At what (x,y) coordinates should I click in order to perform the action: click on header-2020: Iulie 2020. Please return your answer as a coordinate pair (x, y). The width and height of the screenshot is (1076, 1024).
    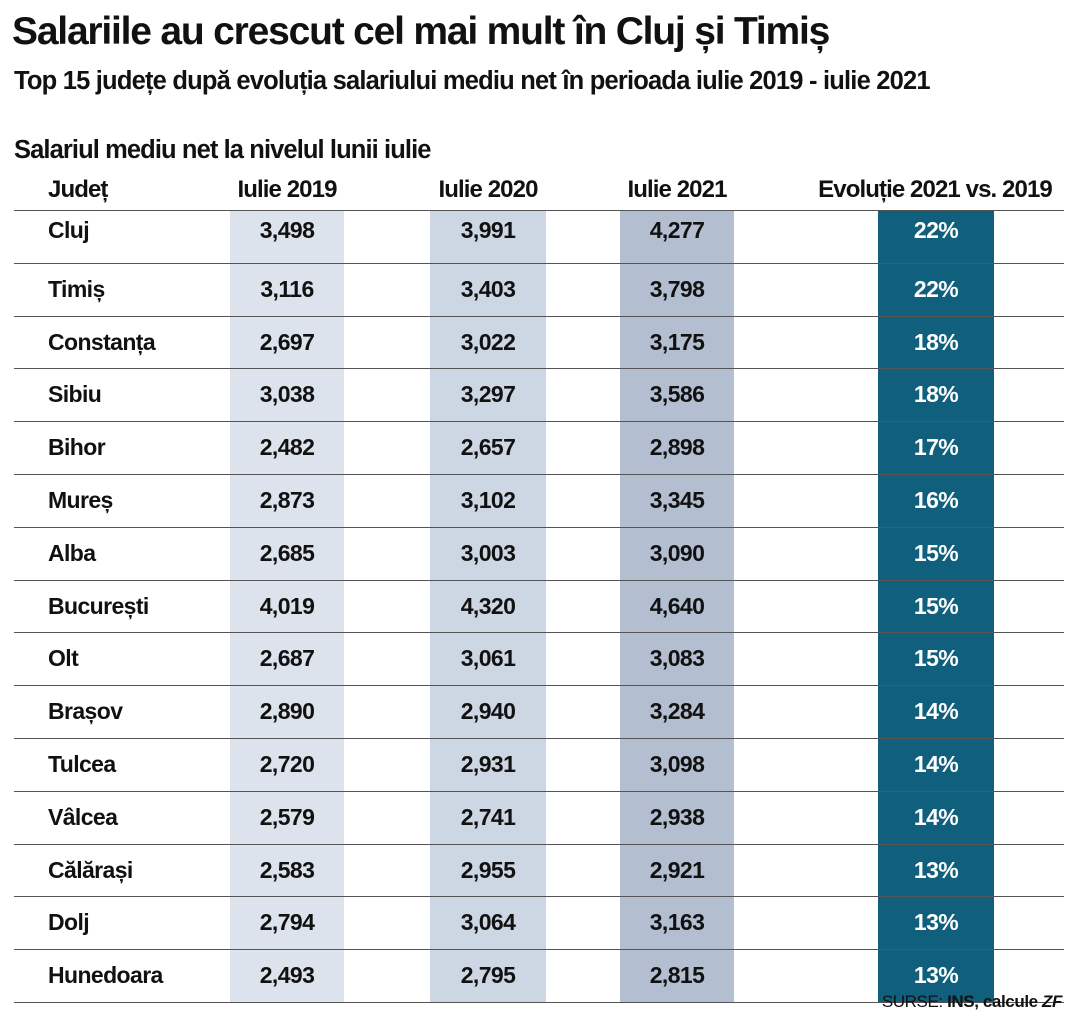
    Looking at the image, I should click on (488, 189).